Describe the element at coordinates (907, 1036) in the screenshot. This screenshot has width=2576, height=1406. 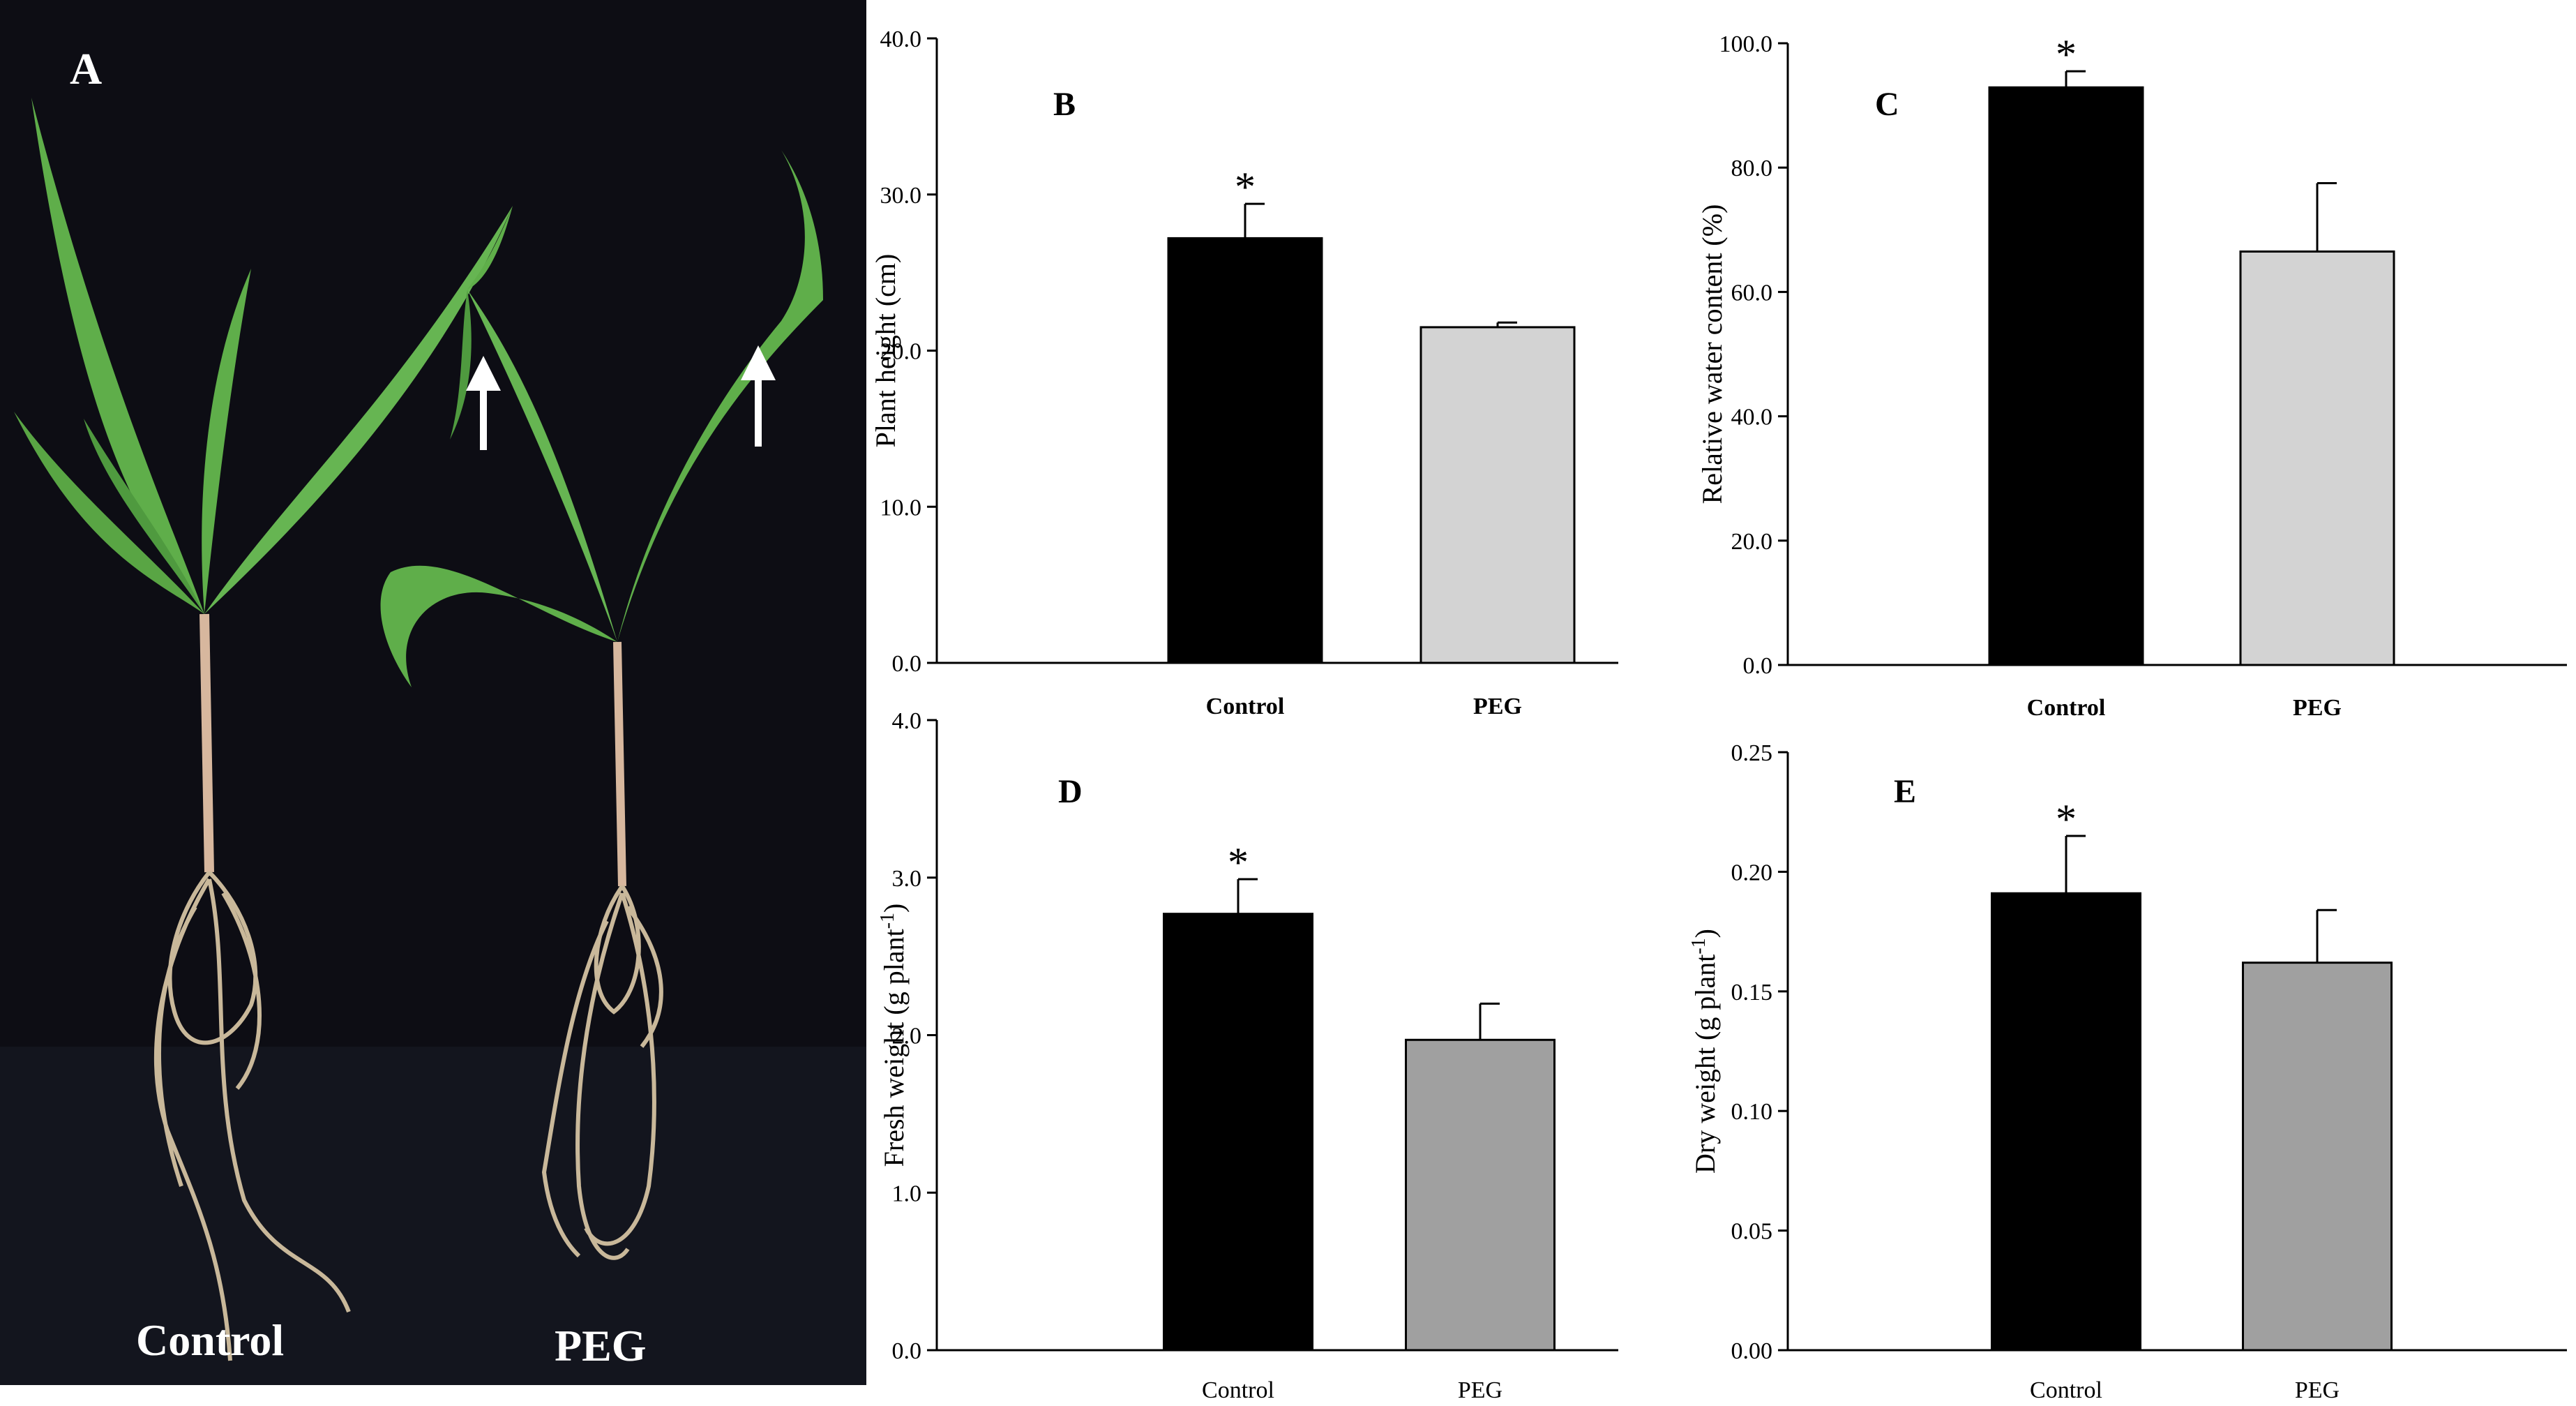
I see `y-tick-label: 2.0` at that location.